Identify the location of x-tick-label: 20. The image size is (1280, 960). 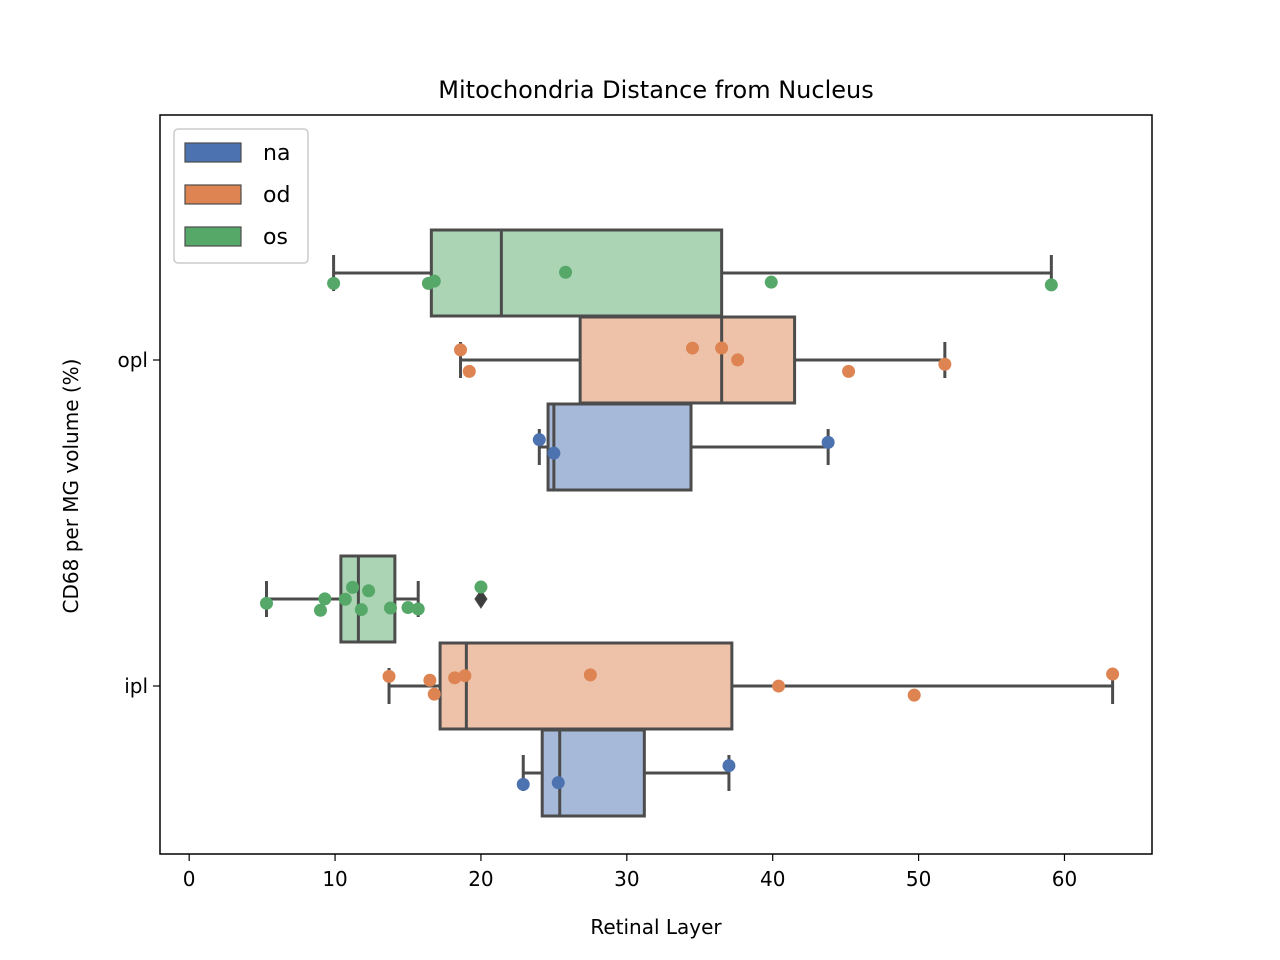
(480, 879).